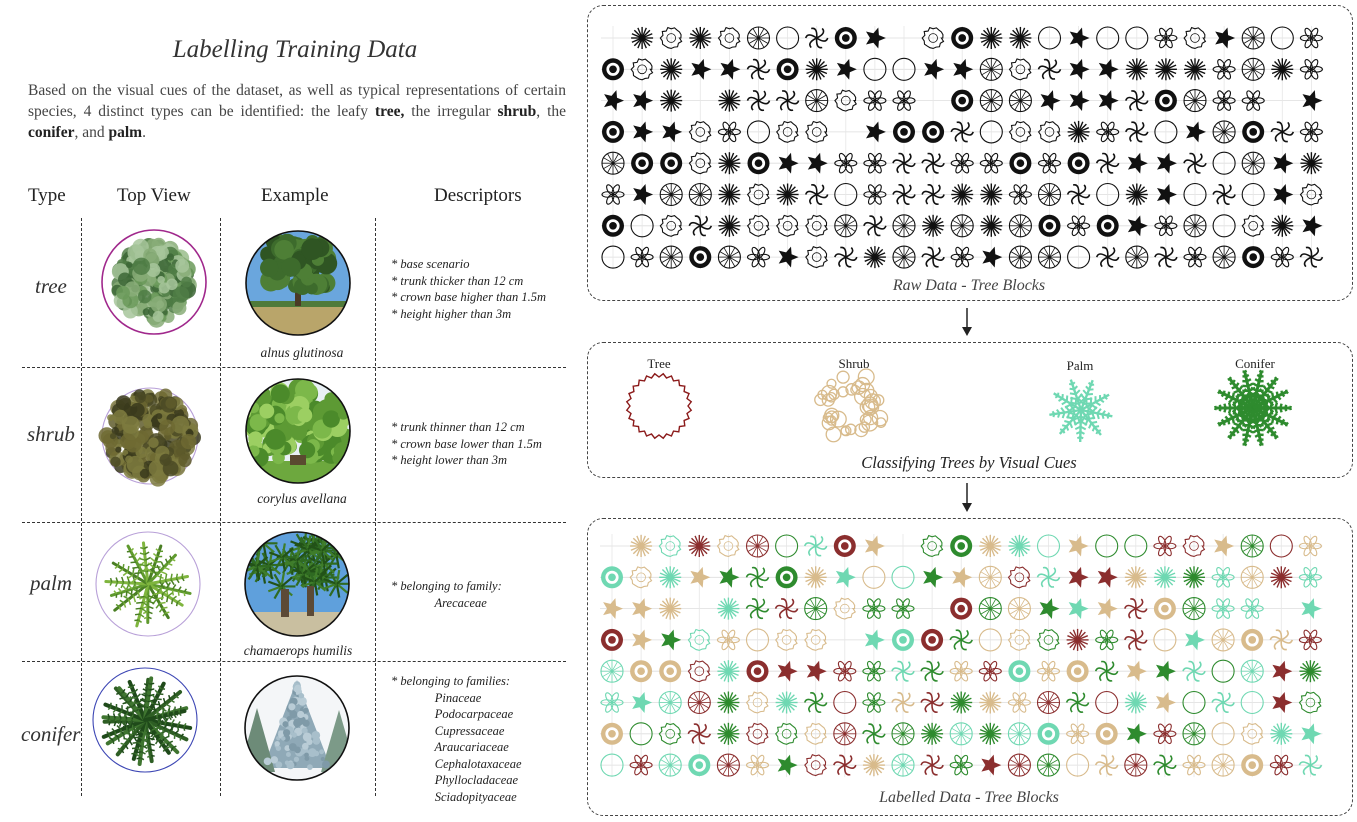 The width and height of the screenshot is (1357, 822). Describe the element at coordinates (1255, 363) in the screenshot. I see `class-label-conifer: Conifer` at that location.